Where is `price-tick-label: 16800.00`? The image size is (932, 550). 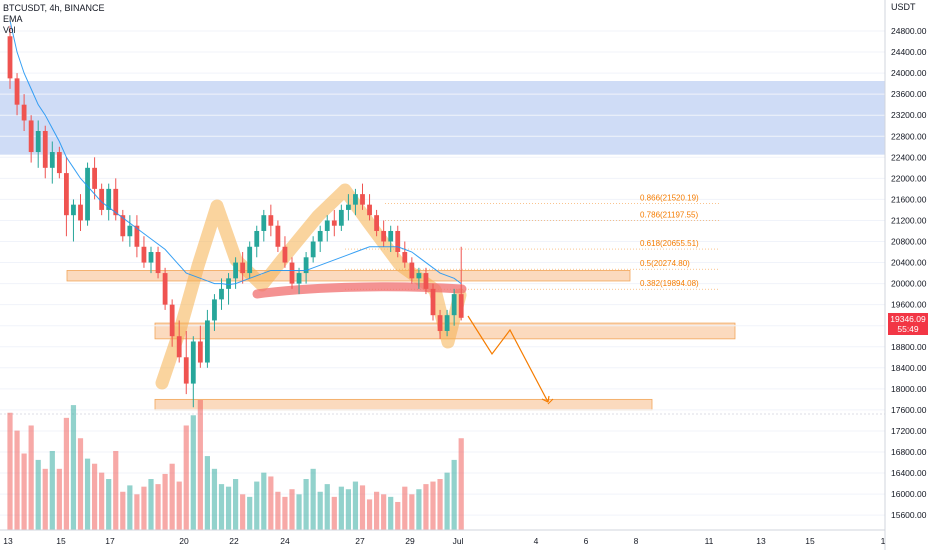 price-tick-label: 16800.00 is located at coordinates (909, 452).